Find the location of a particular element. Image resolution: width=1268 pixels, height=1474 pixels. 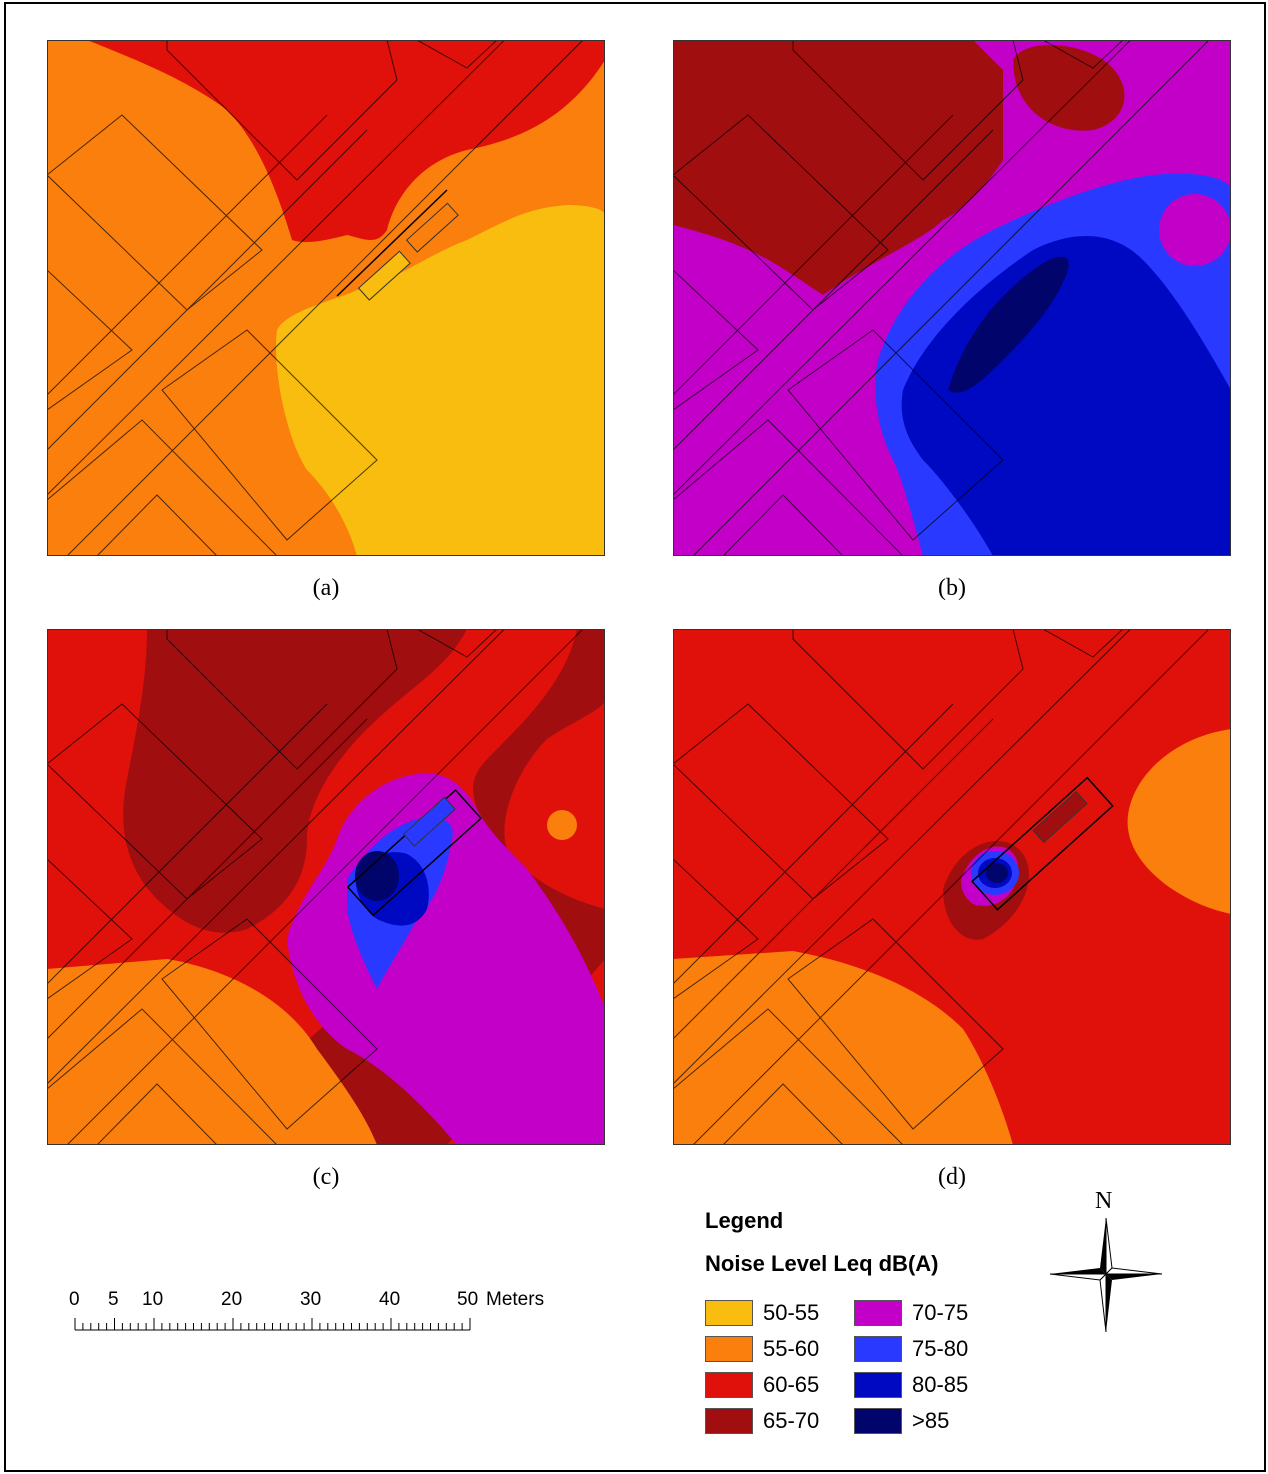

scale-label-0: 0 is located at coordinates (74, 1299).